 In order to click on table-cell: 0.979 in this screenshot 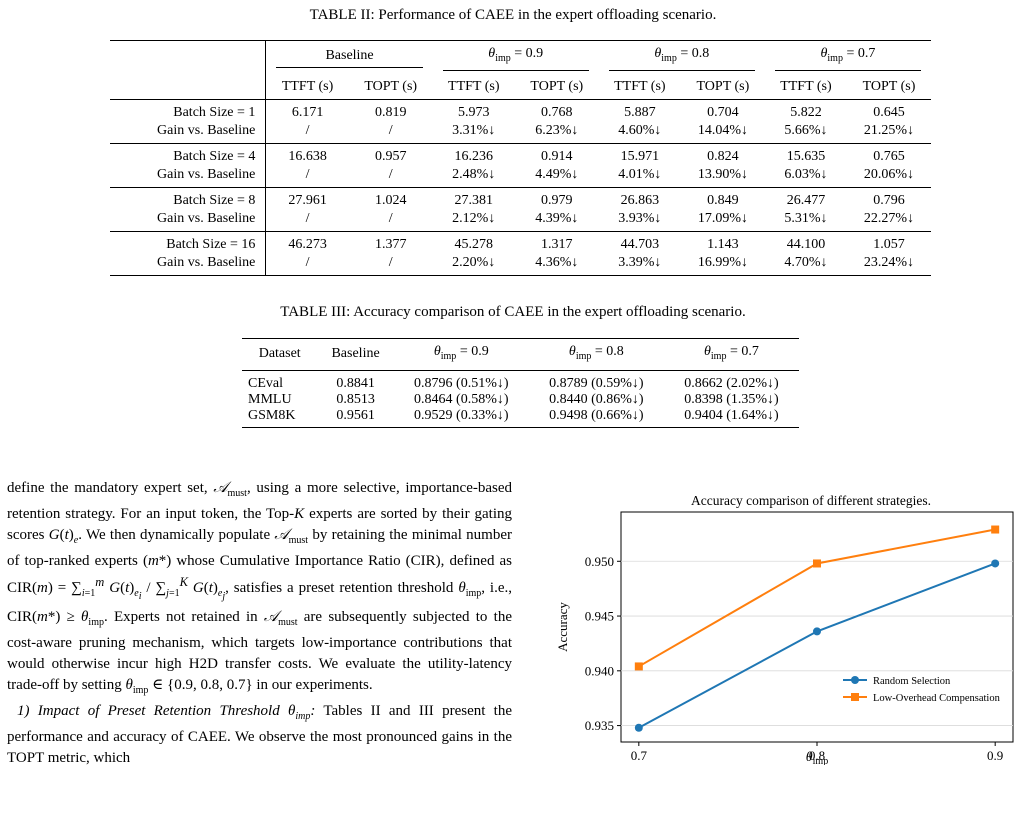, I will do `click(556, 198)`.